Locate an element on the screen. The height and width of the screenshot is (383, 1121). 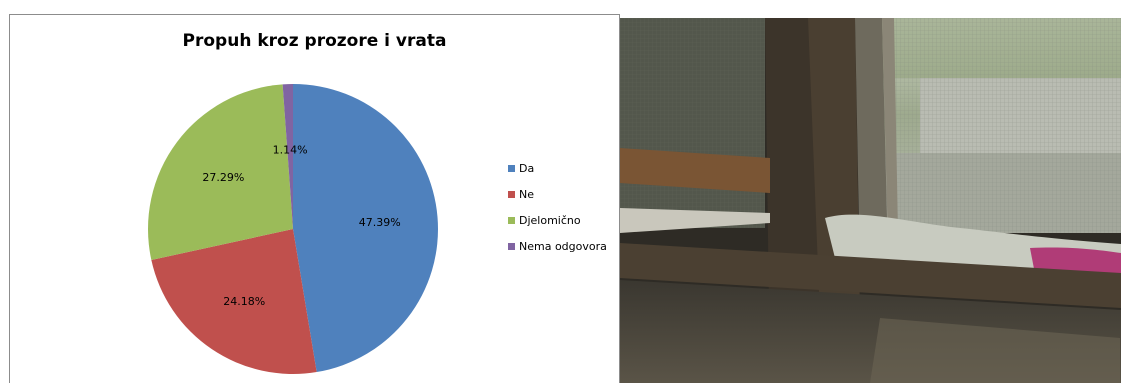
legend: Da Ne Djelomično Nema odgovora is located at coordinates (557, 207).